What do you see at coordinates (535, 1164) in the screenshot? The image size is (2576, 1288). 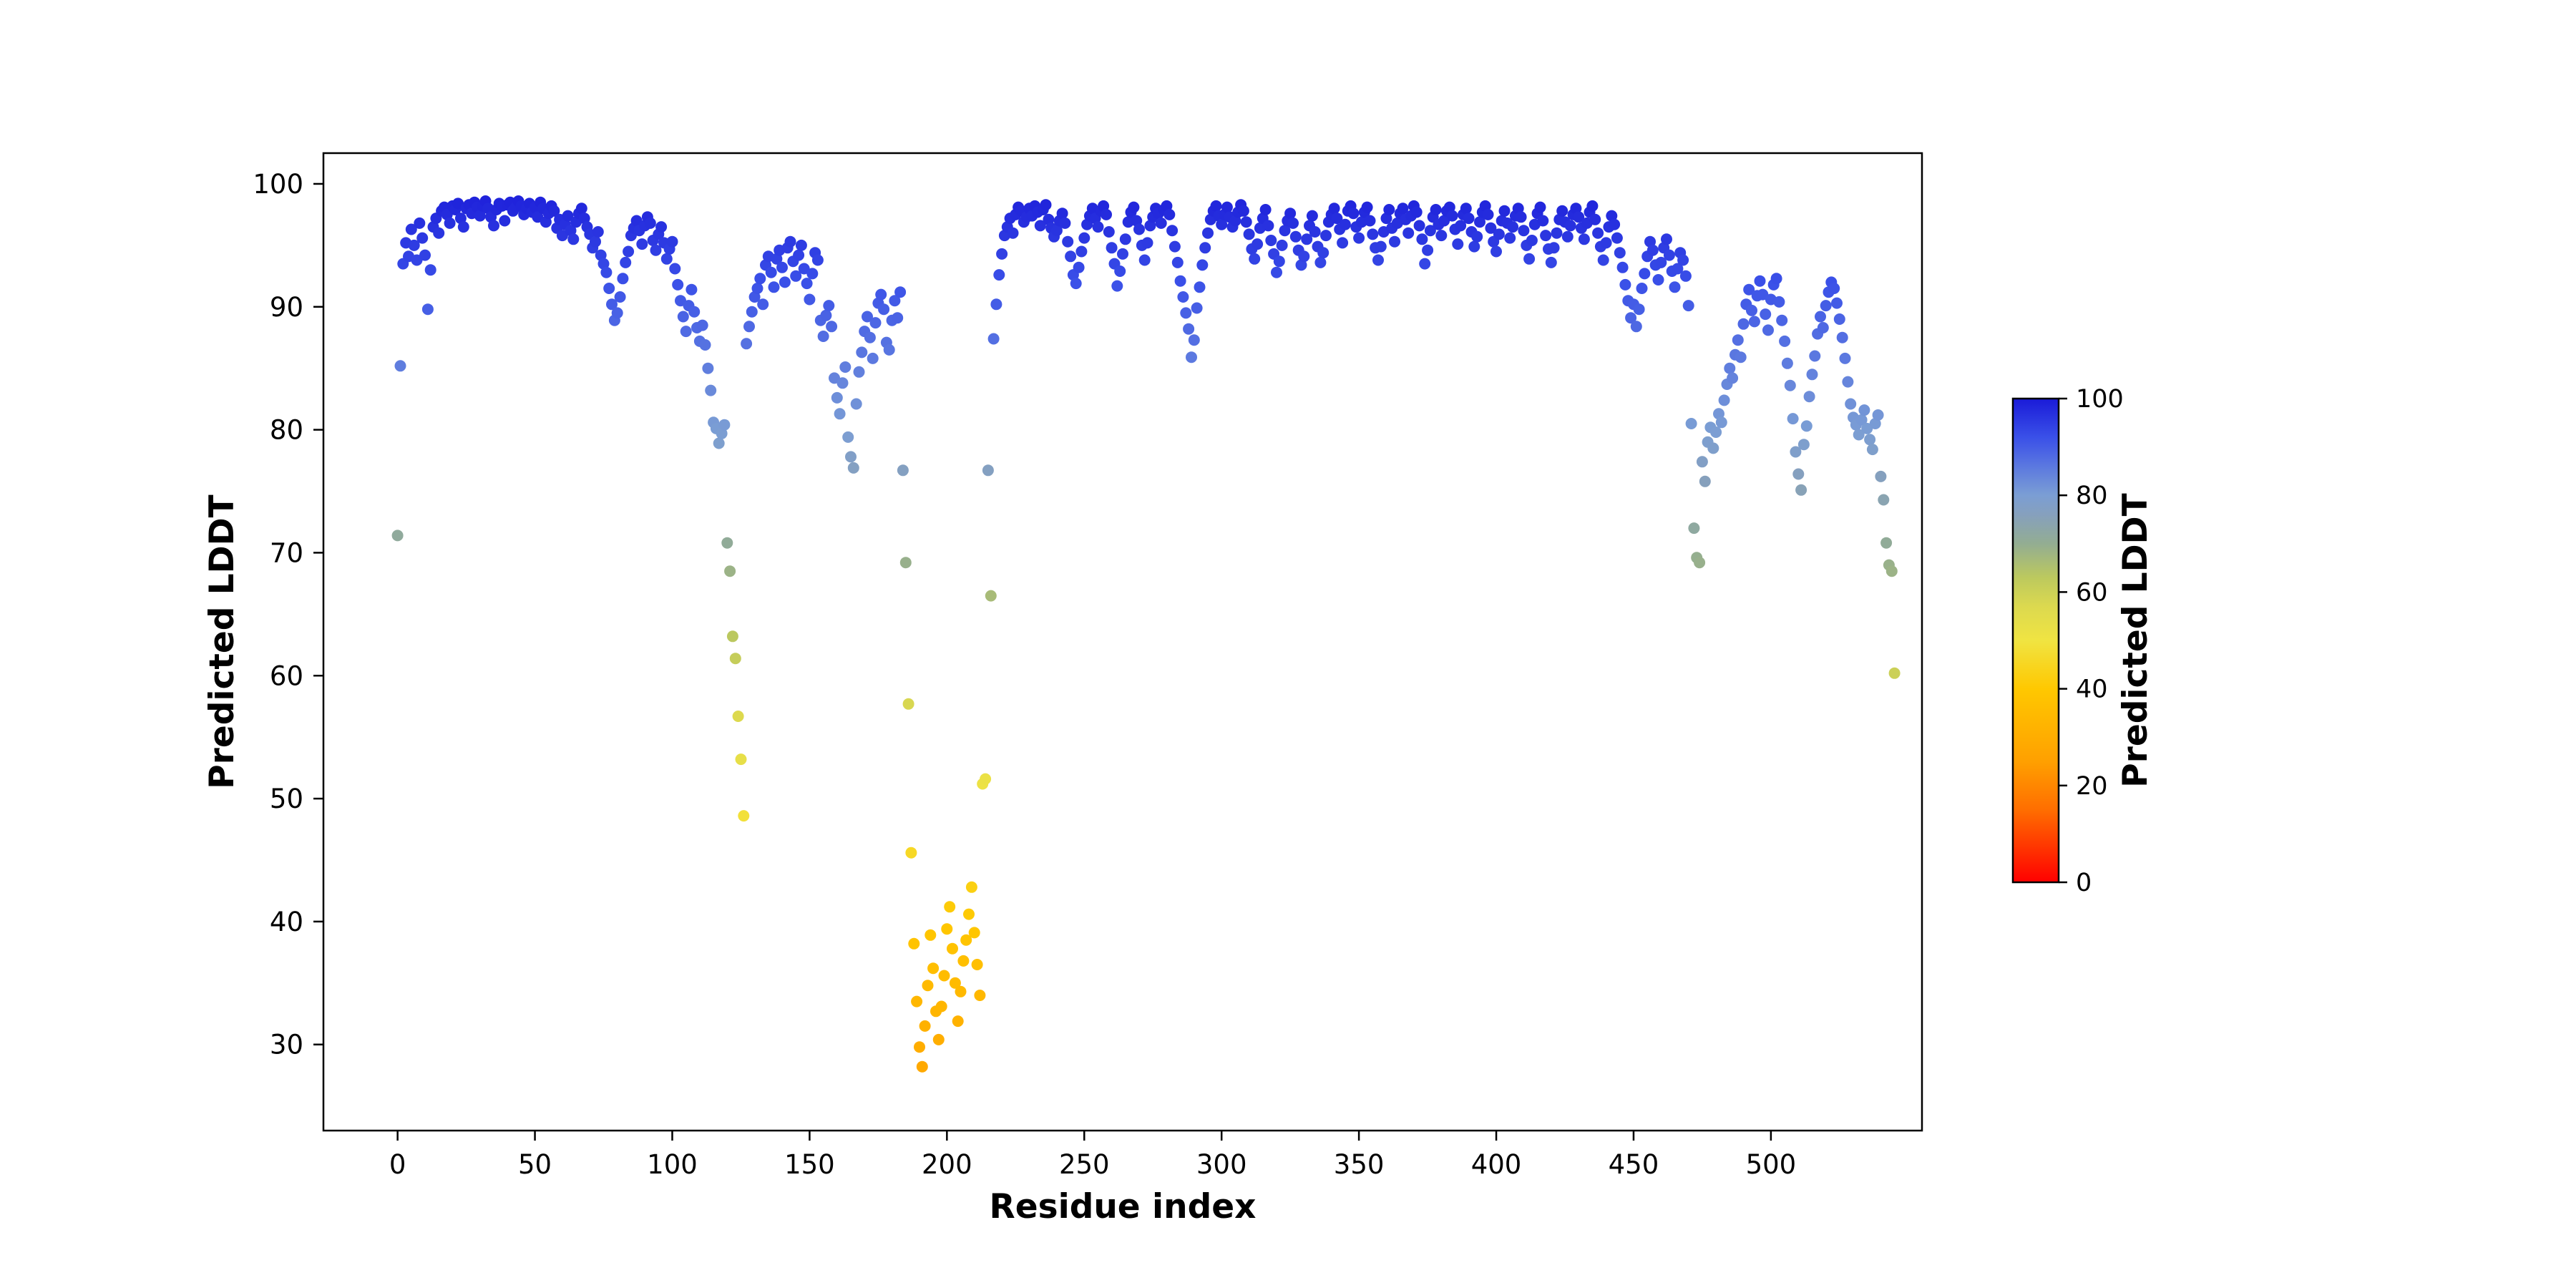 I see `x-tick-label: 50` at bounding box center [535, 1164].